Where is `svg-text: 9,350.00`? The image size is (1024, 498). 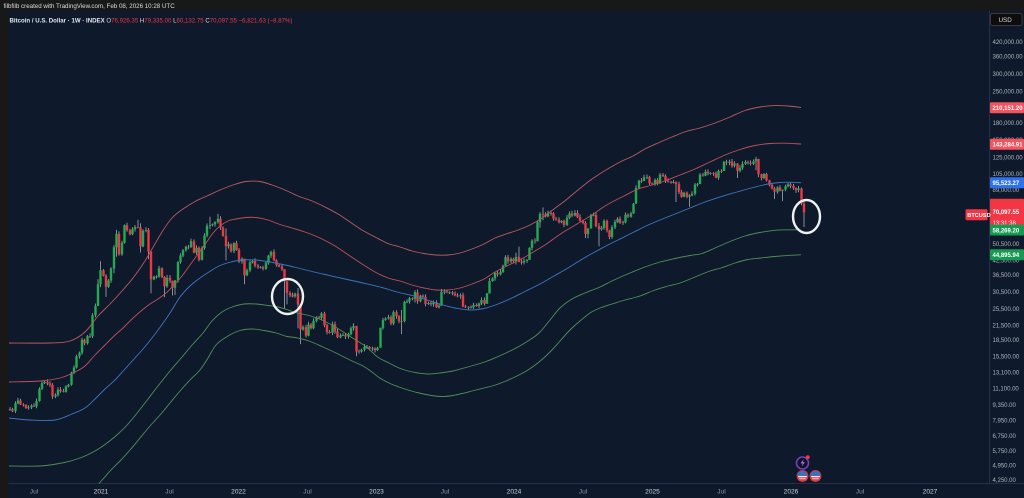
svg-text: 9,350.00 is located at coordinates (1005, 406).